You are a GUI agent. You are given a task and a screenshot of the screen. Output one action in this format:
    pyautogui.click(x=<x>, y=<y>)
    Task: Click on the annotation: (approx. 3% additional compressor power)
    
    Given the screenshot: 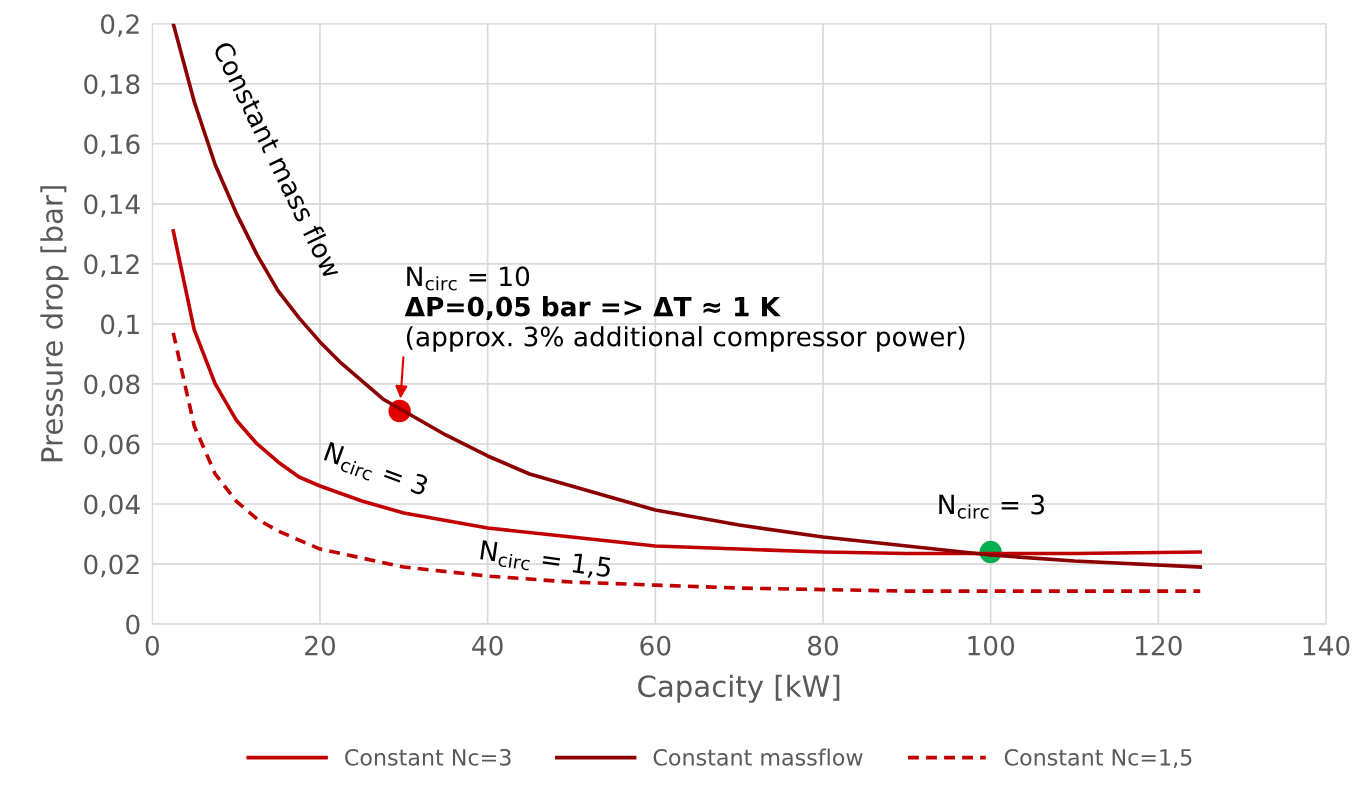 What is the action you would take?
    pyautogui.click(x=685, y=339)
    